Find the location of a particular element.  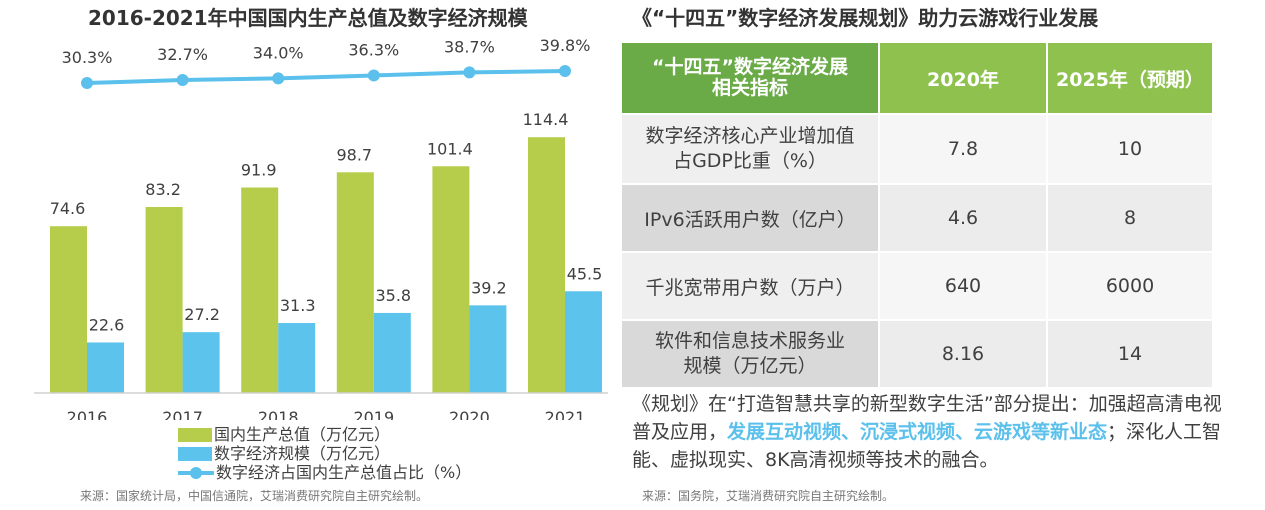

table-row: 数字经济核心产业增加值 占GDP比重（%） 7.8 10 is located at coordinates (917, 149).